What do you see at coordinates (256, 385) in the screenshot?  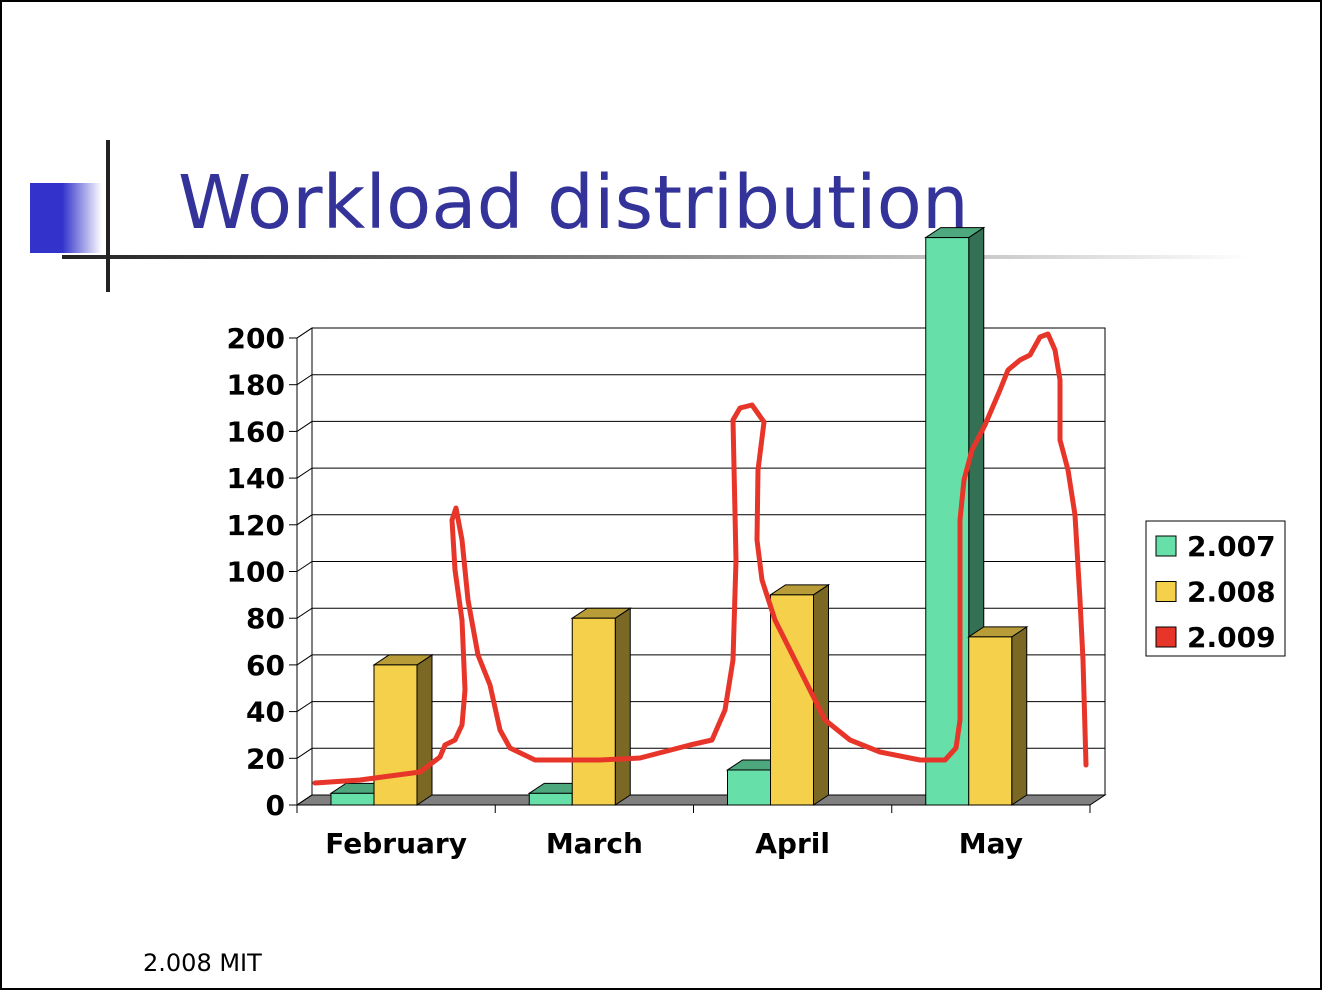 I see `y-tick-label: 180` at bounding box center [256, 385].